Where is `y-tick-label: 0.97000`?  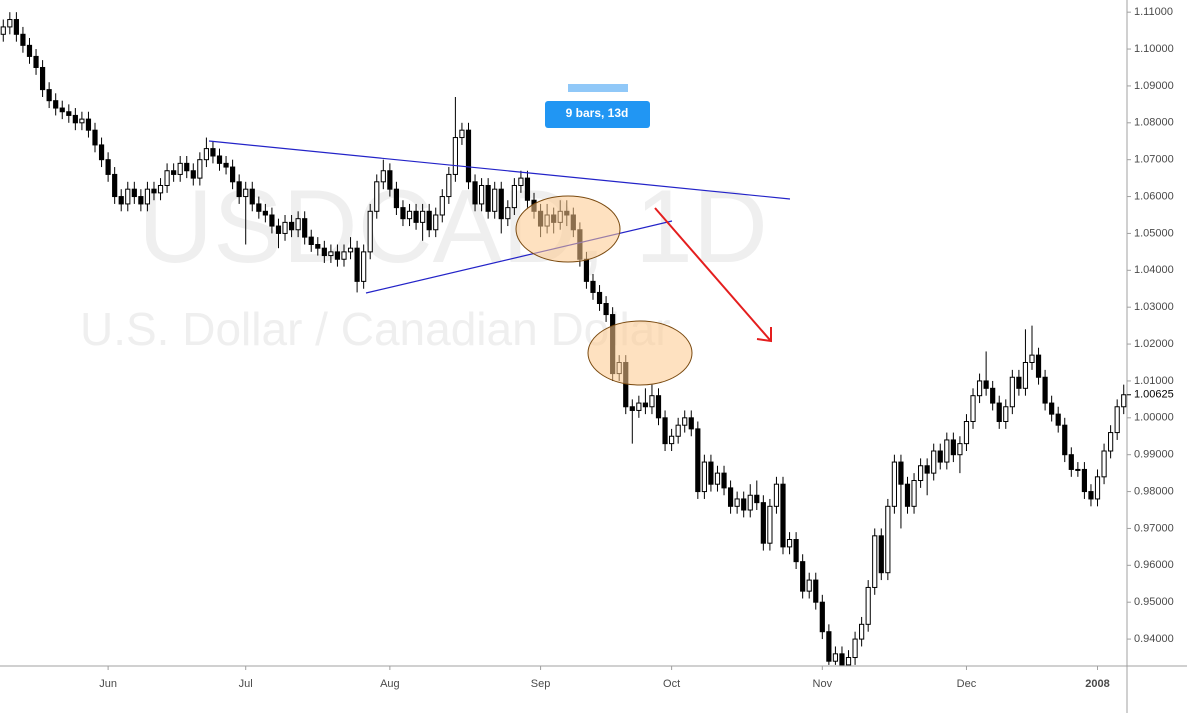 y-tick-label: 0.97000 is located at coordinates (1154, 528).